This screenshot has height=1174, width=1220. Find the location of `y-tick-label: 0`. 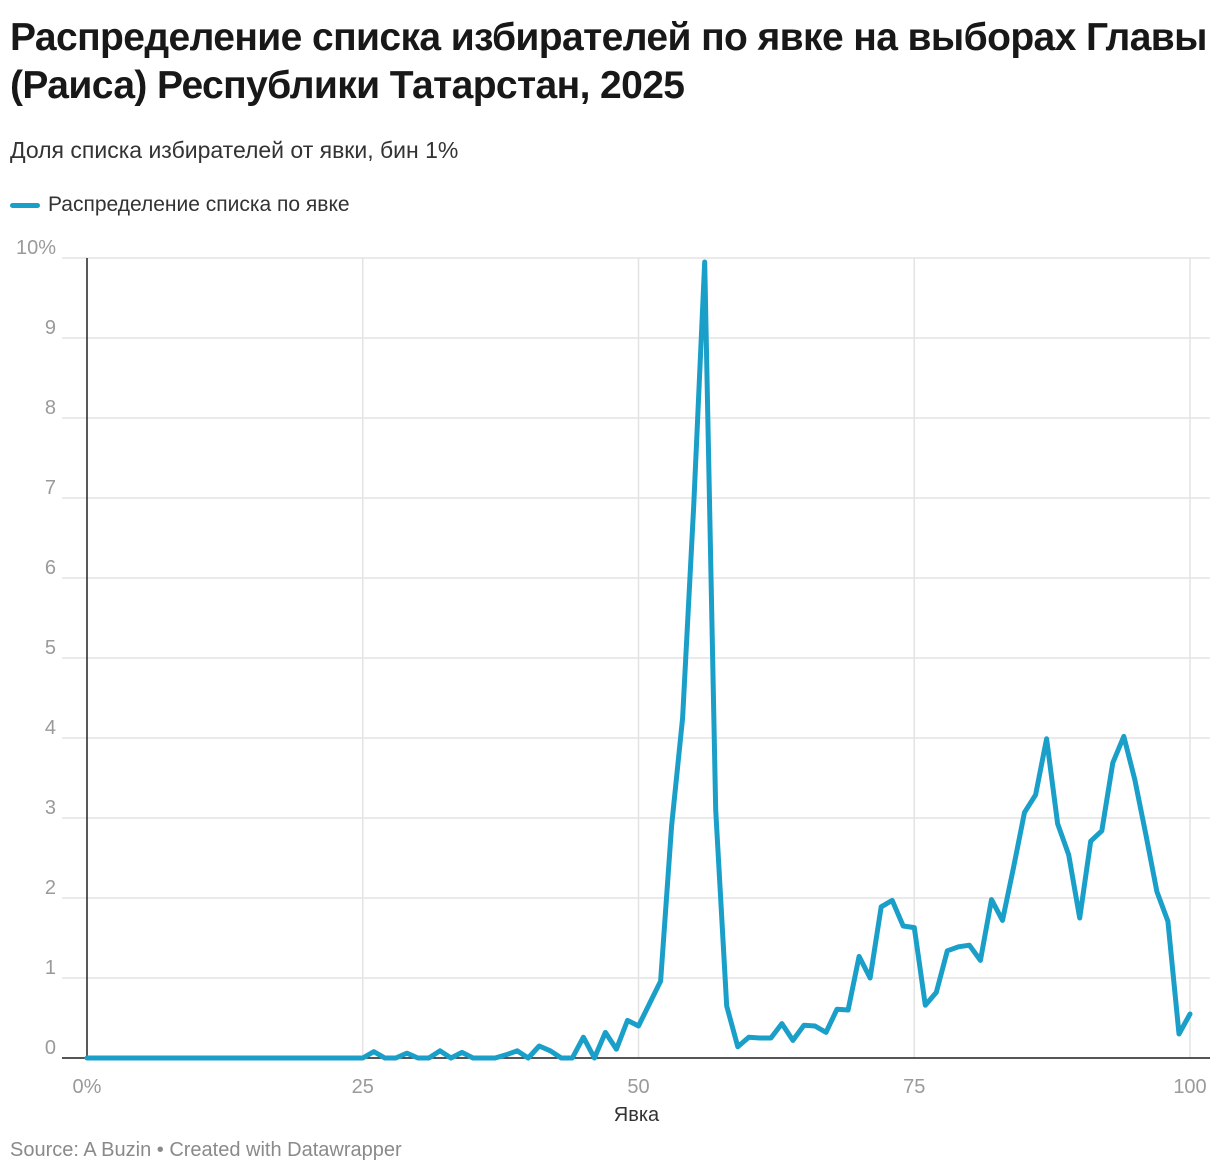

y-tick-label: 0 is located at coordinates (50, 1048).